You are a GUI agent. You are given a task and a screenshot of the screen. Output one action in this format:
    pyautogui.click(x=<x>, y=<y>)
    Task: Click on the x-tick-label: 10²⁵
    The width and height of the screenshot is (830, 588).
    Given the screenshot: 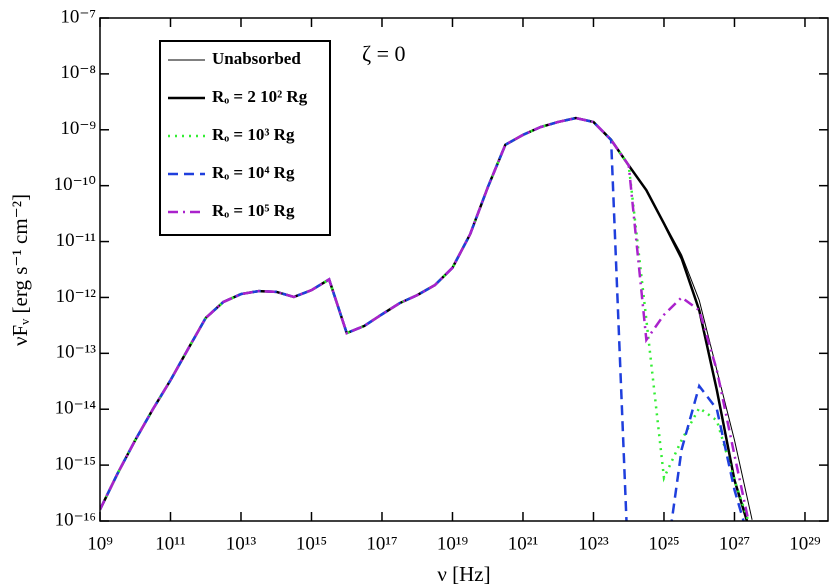 What is the action you would take?
    pyautogui.click(x=663, y=543)
    